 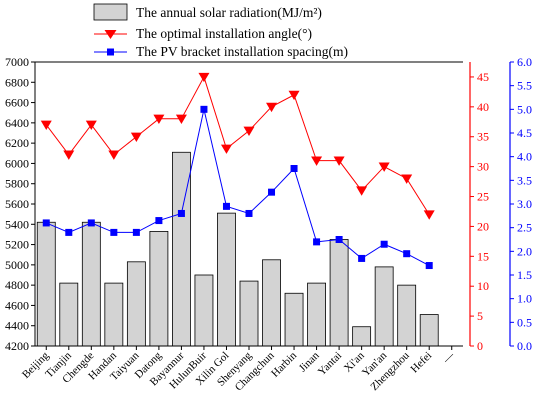 I want to click on right-spacing-tick-label: 6.0, so click(x=524, y=62).